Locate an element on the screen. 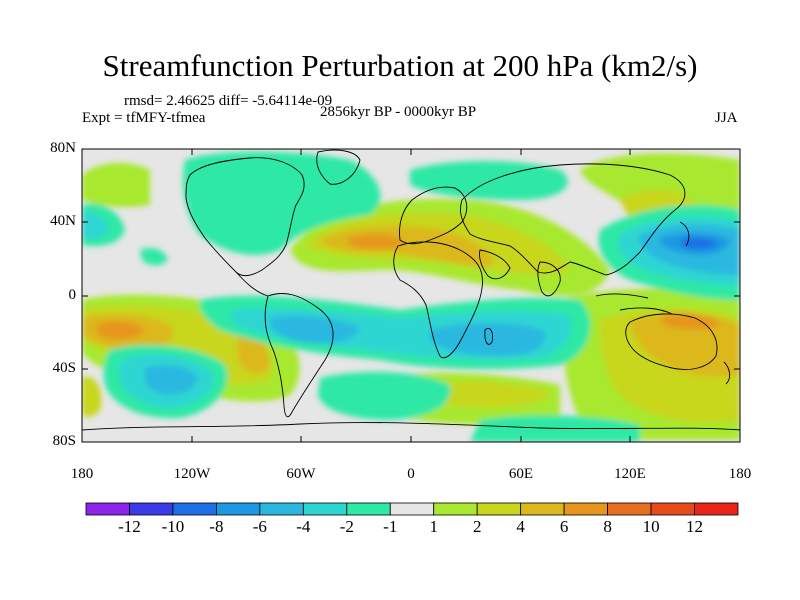 The width and height of the screenshot is (800, 600). colorbar-label: -1 is located at coordinates (390, 526).